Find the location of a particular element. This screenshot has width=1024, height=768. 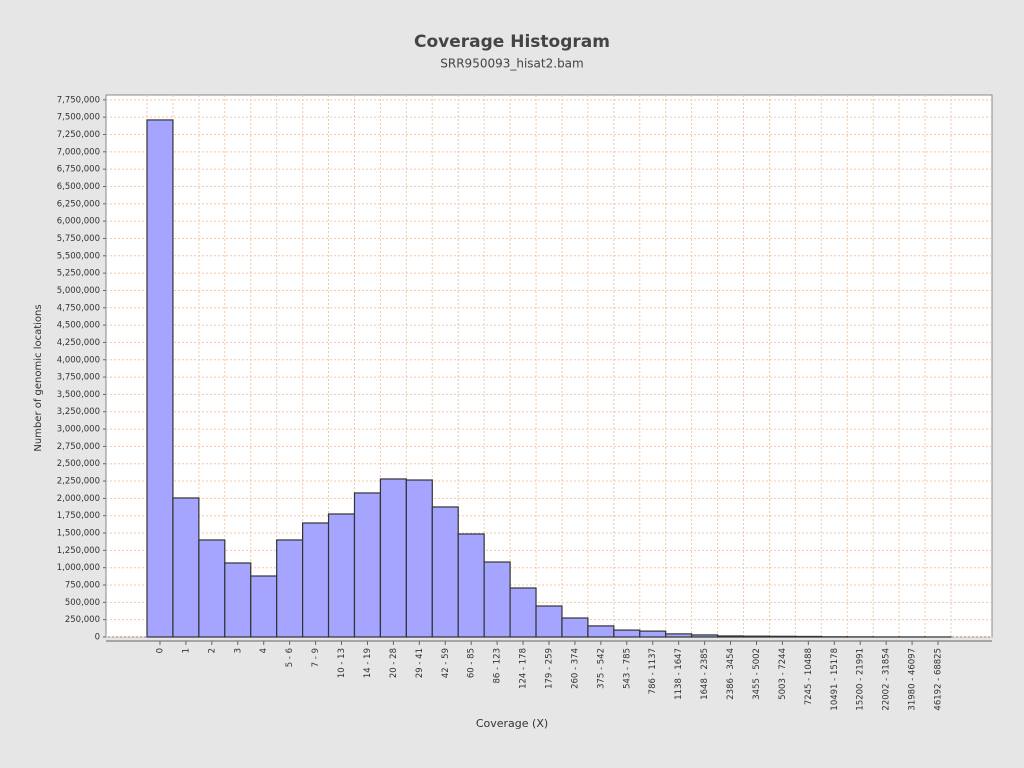

y-tick-label: 2,750,000 is located at coordinates (78, 447).